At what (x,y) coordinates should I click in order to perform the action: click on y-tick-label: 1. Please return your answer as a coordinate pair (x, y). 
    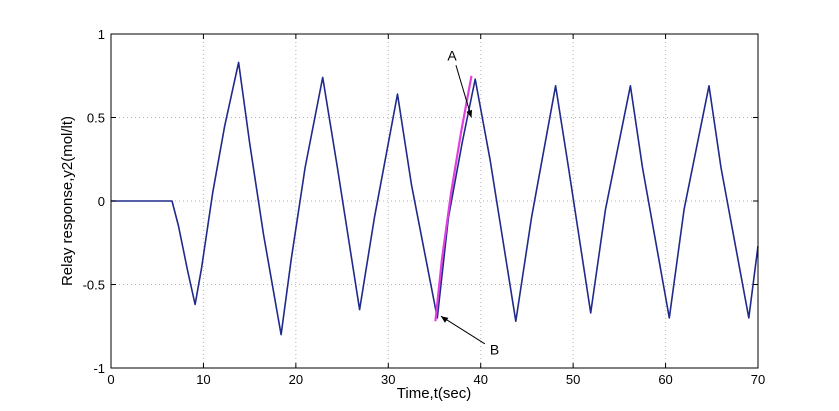
    Looking at the image, I should click on (101, 34).